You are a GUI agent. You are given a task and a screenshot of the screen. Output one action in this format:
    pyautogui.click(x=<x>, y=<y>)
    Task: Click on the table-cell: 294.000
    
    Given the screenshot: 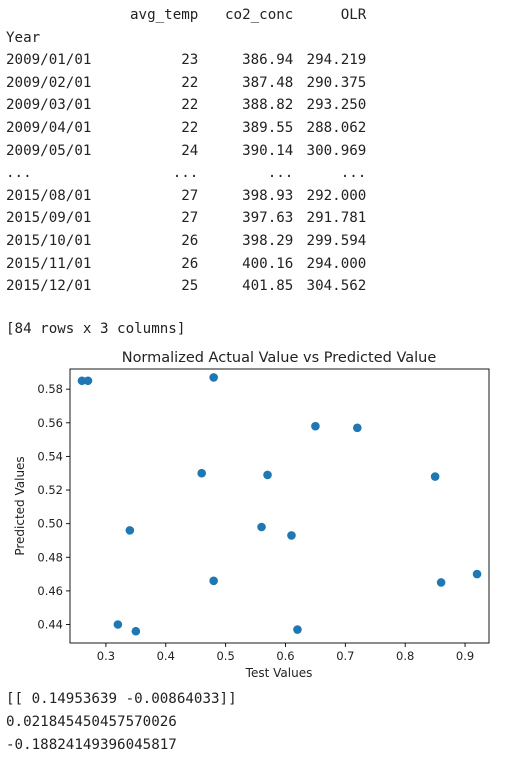 What is the action you would take?
    pyautogui.click(x=336, y=263)
    